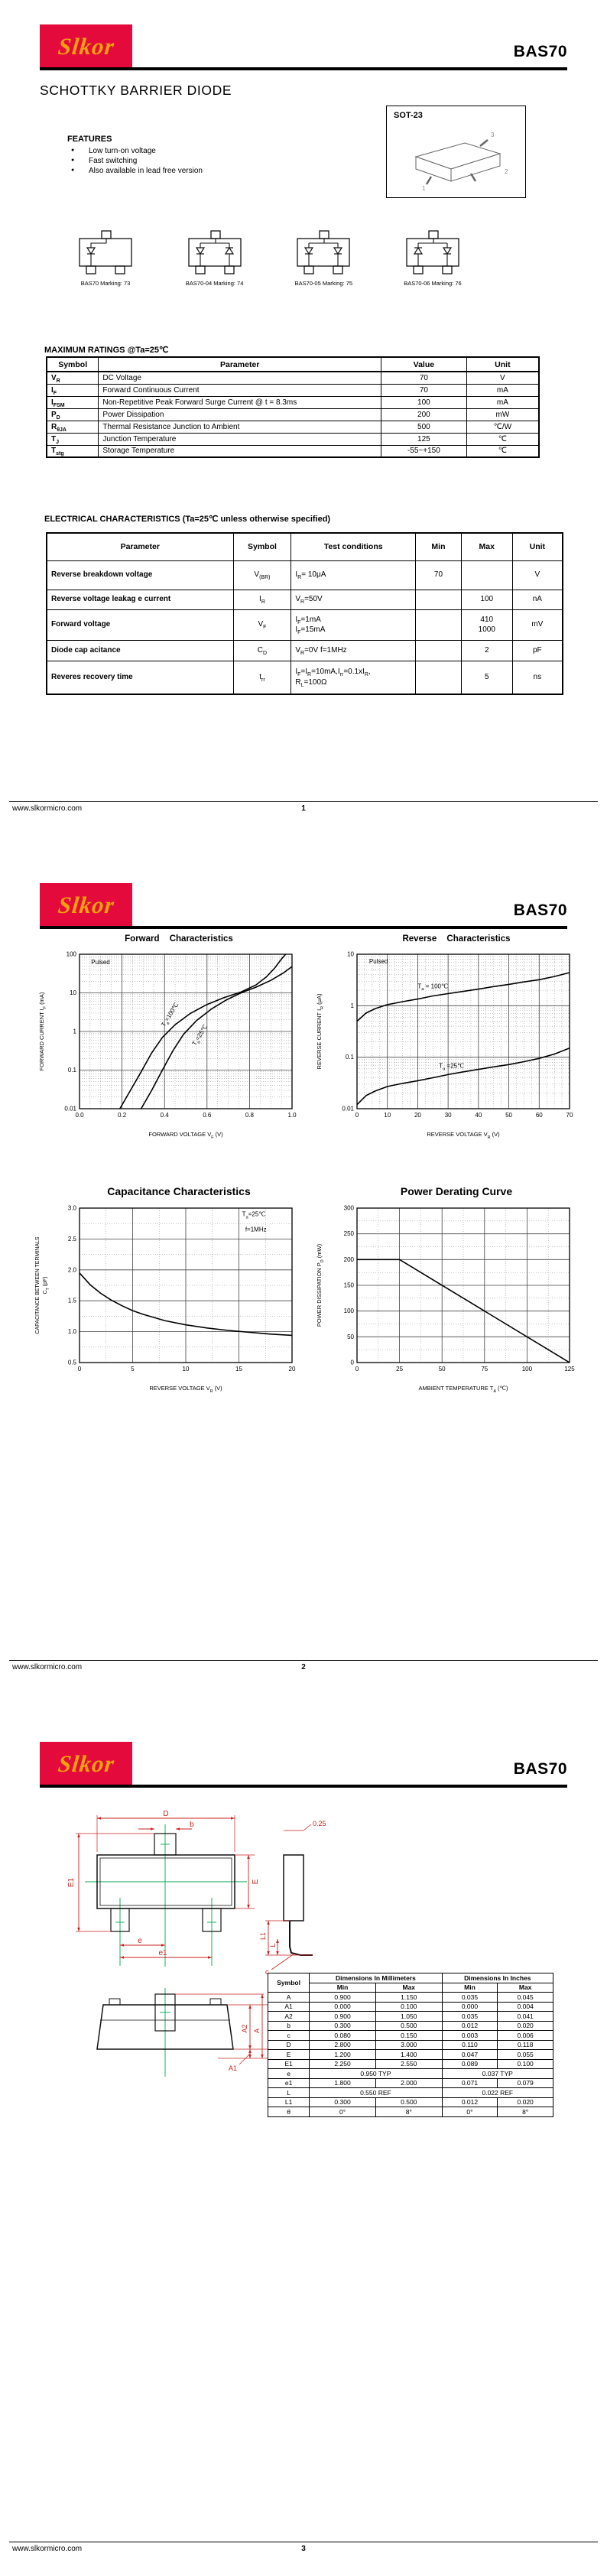  What do you see at coordinates (135, 171) in the screenshot?
I see `feature-item: Also available in lead free version` at bounding box center [135, 171].